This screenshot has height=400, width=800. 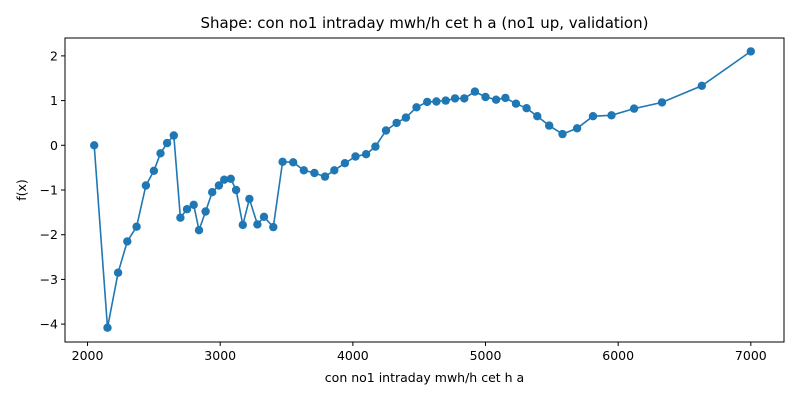 What do you see at coordinates (49, 234) in the screenshot?
I see `y-tick-label: −2` at bounding box center [49, 234].